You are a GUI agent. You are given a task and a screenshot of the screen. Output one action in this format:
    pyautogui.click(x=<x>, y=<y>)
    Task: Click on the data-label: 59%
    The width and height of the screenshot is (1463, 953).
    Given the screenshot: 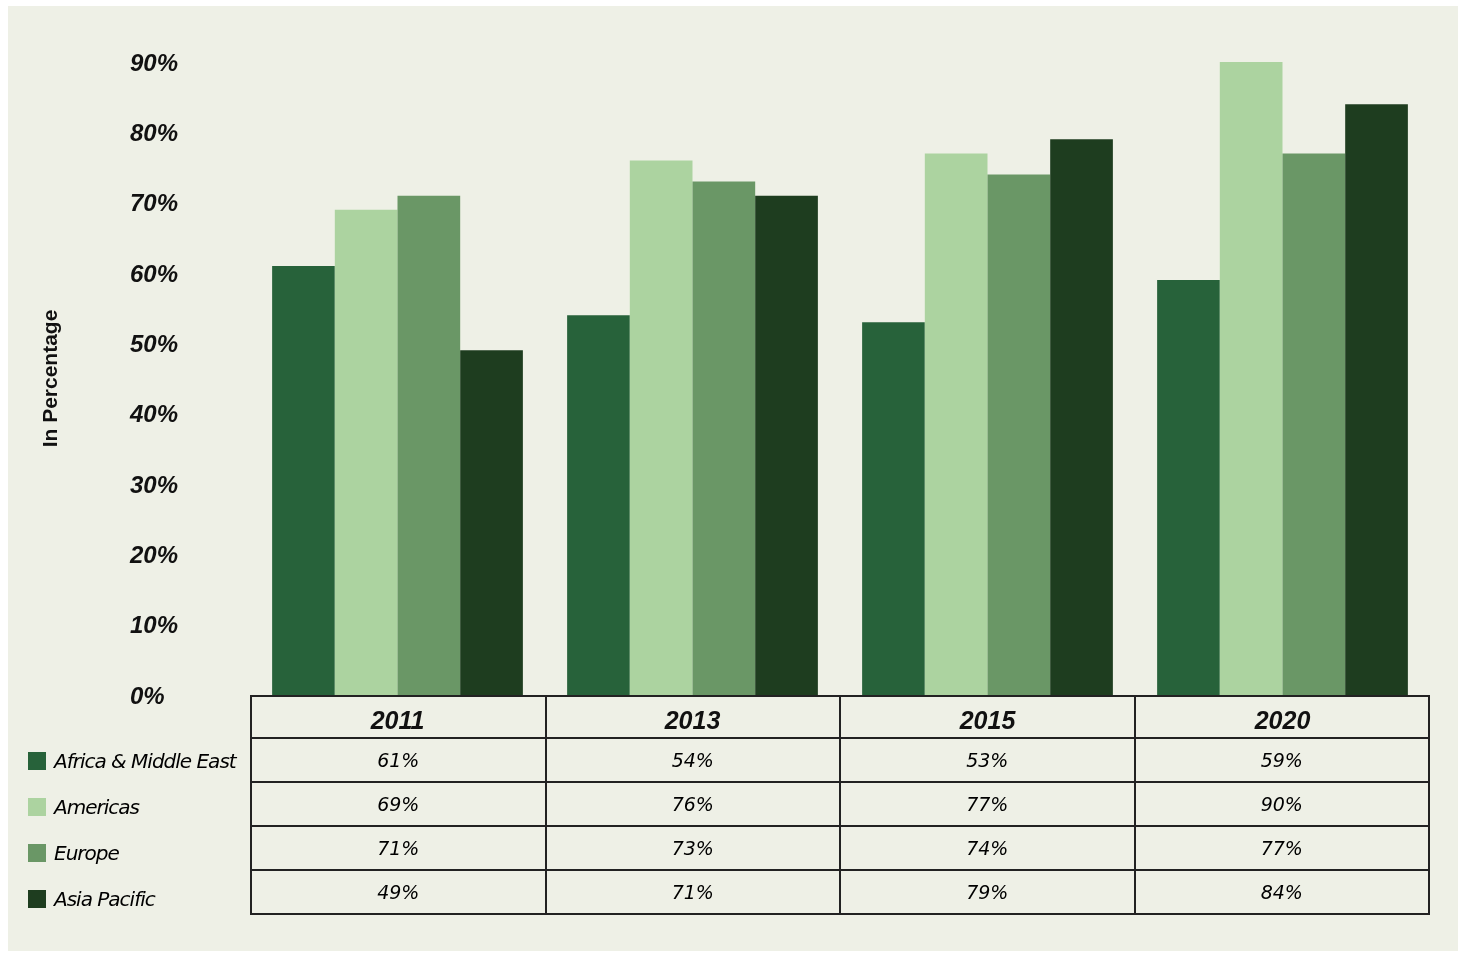 What is the action you would take?
    pyautogui.click(x=1281, y=760)
    